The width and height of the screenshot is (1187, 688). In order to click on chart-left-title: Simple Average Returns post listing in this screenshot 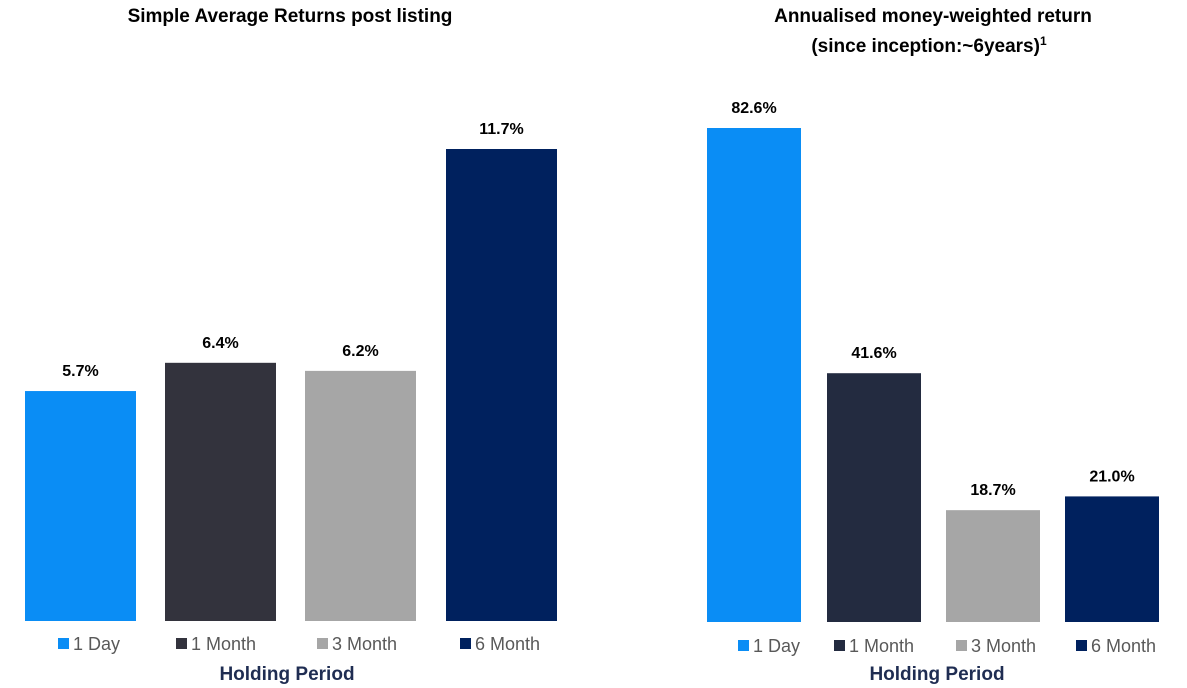, I will do `click(290, 16)`.